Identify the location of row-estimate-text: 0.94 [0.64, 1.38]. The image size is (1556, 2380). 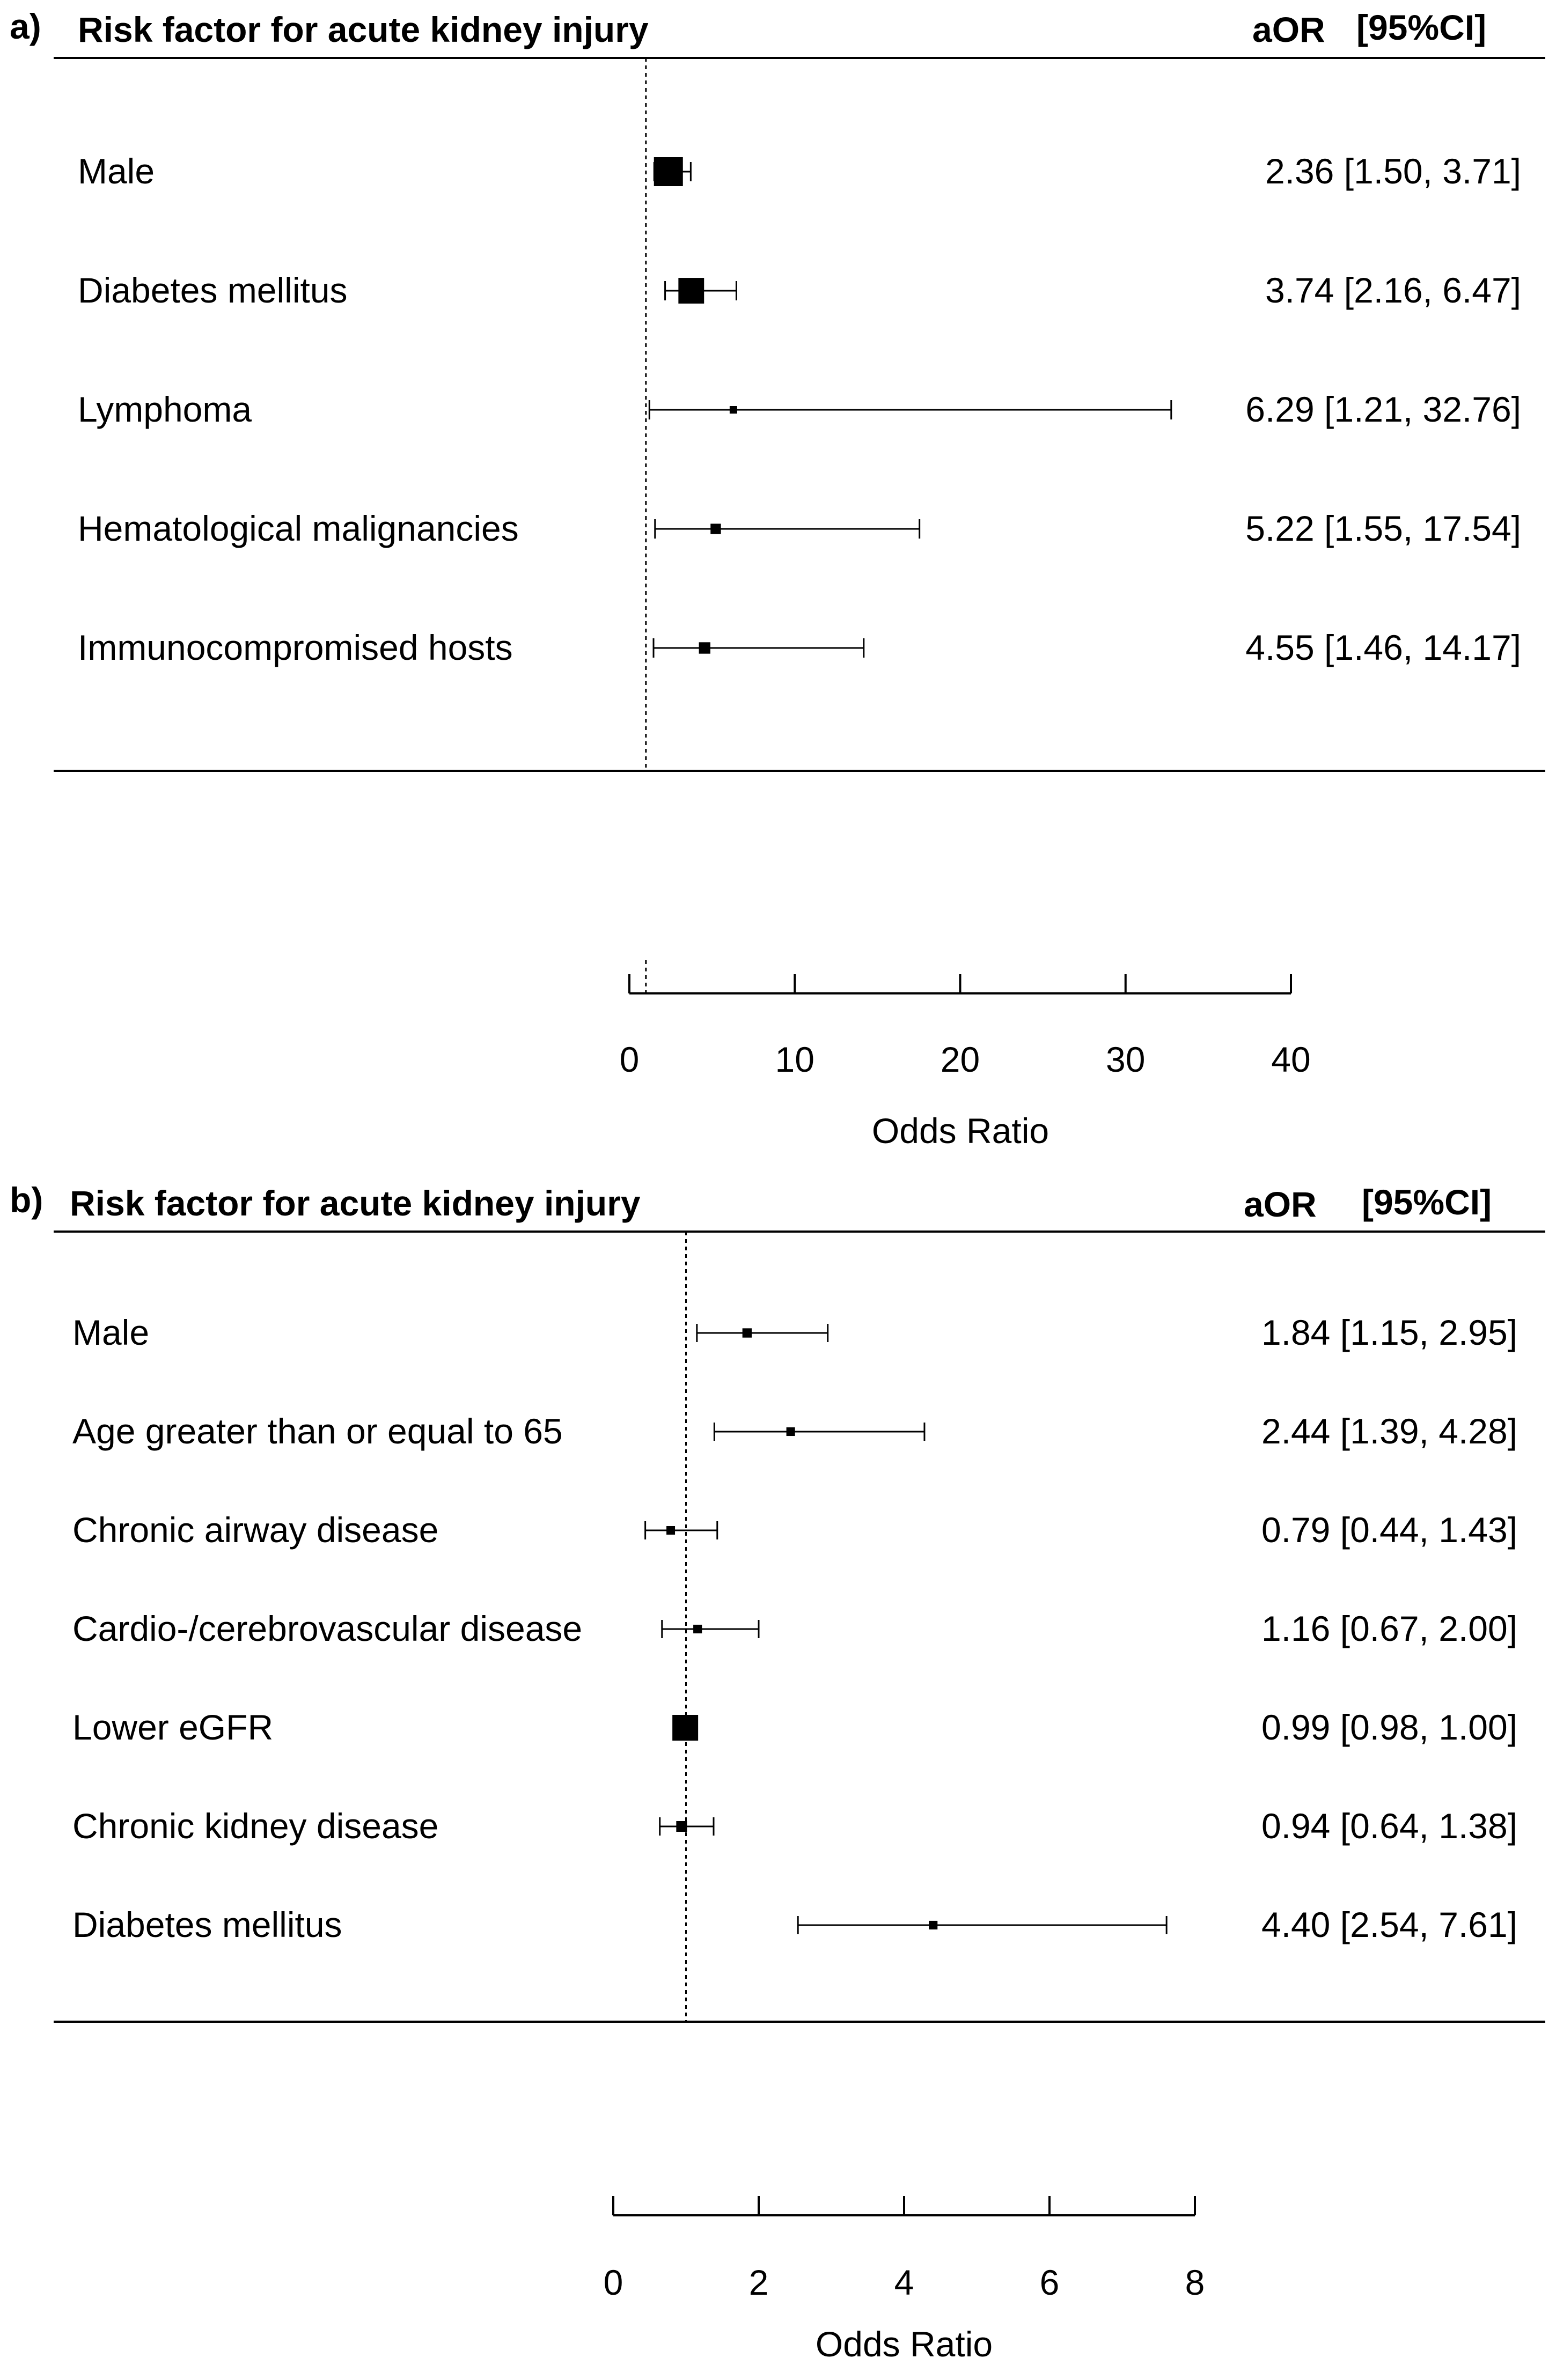
(1389, 1826).